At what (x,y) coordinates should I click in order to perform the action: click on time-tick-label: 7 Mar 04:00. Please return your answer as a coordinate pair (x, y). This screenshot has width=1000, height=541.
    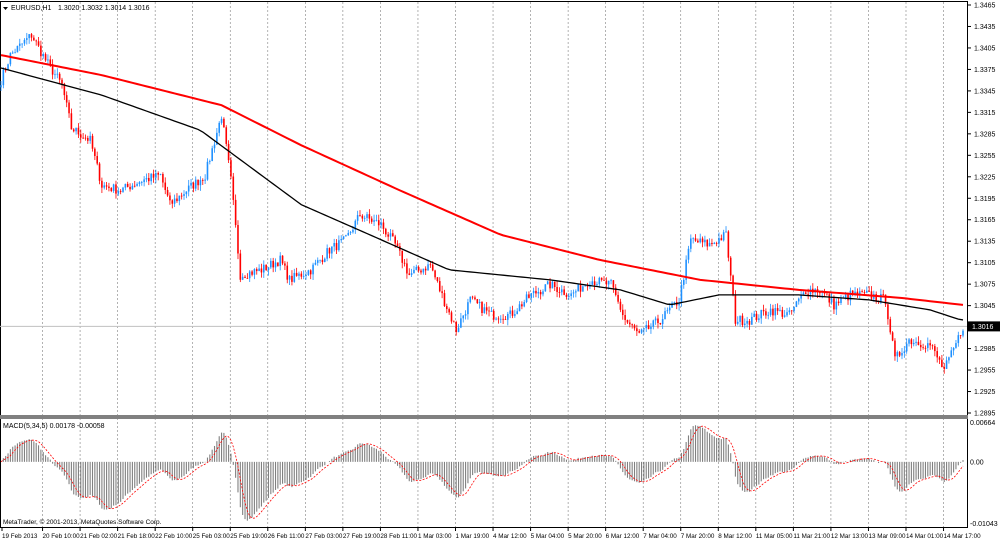
    Looking at the image, I should click on (660, 536).